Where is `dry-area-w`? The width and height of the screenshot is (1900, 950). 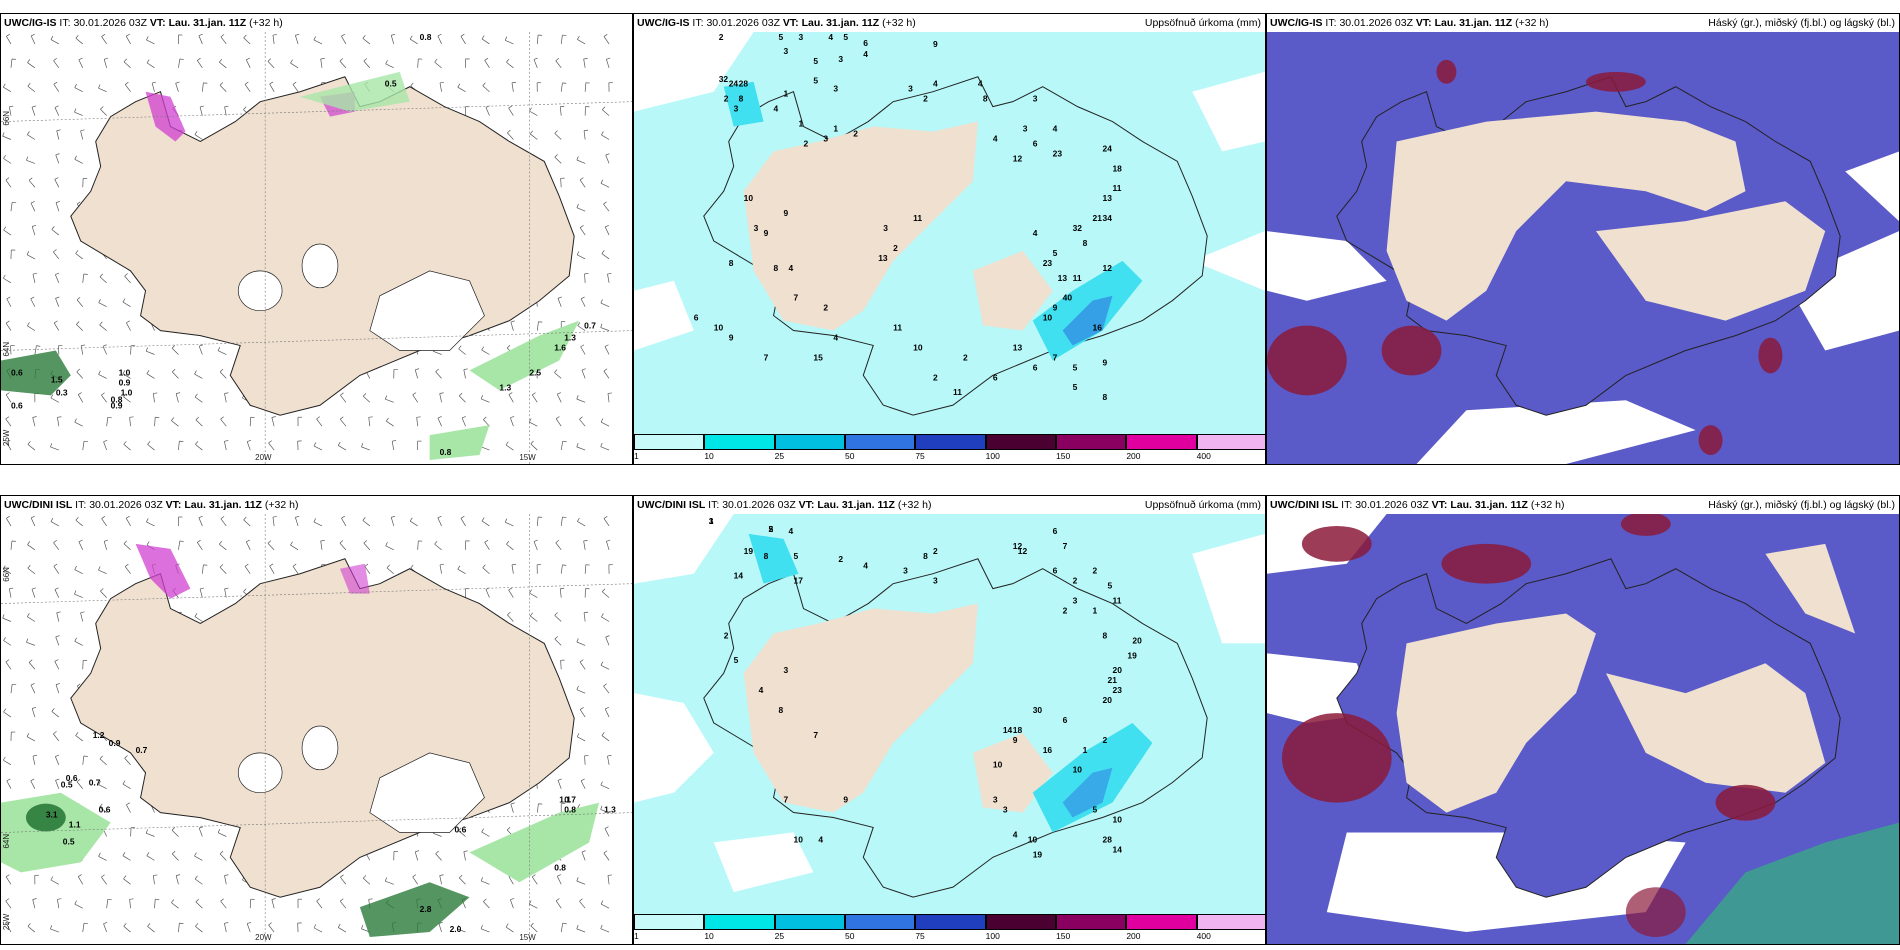 dry-area-w is located at coordinates (664, 315).